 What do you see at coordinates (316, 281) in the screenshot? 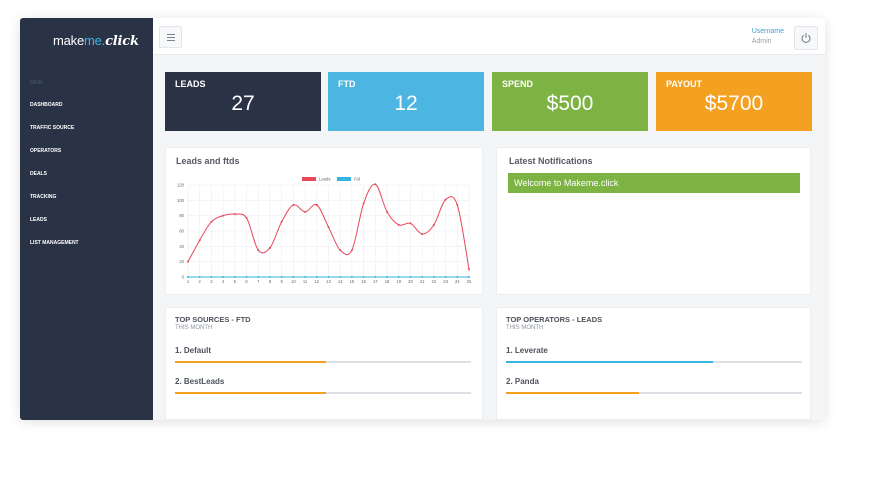
I see `x-tick-label: 12` at bounding box center [316, 281].